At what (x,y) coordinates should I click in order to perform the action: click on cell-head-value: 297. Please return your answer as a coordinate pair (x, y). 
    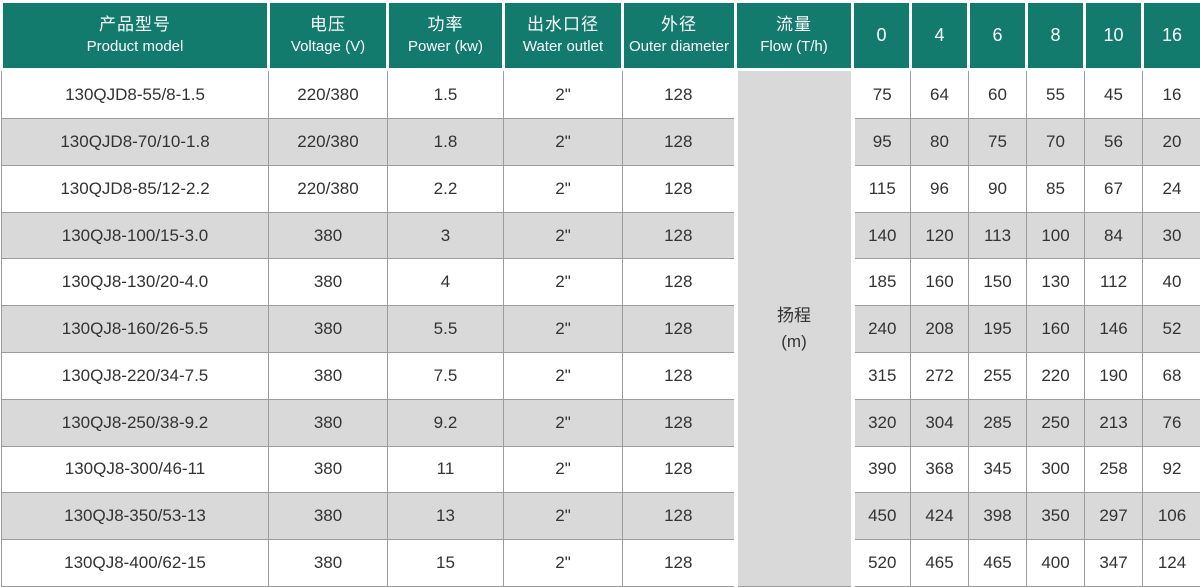
    Looking at the image, I should click on (1113, 516).